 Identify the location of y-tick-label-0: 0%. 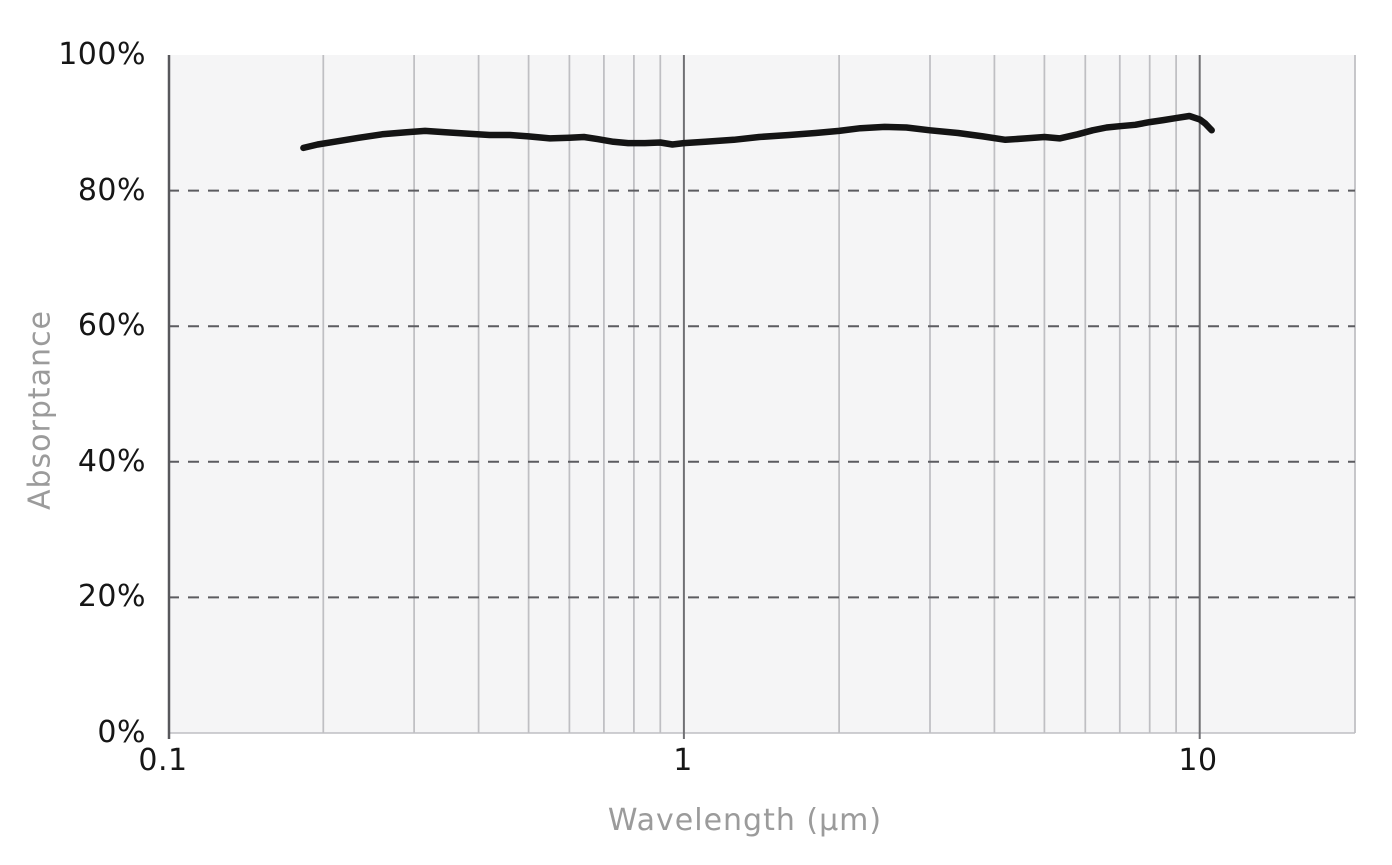
(121, 732).